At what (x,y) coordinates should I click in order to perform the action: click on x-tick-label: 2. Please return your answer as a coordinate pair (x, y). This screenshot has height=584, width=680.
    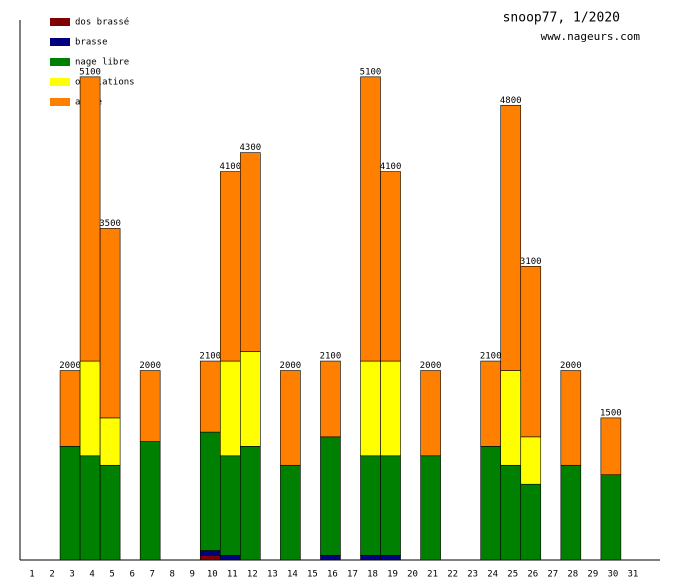
    Looking at the image, I should click on (51, 575).